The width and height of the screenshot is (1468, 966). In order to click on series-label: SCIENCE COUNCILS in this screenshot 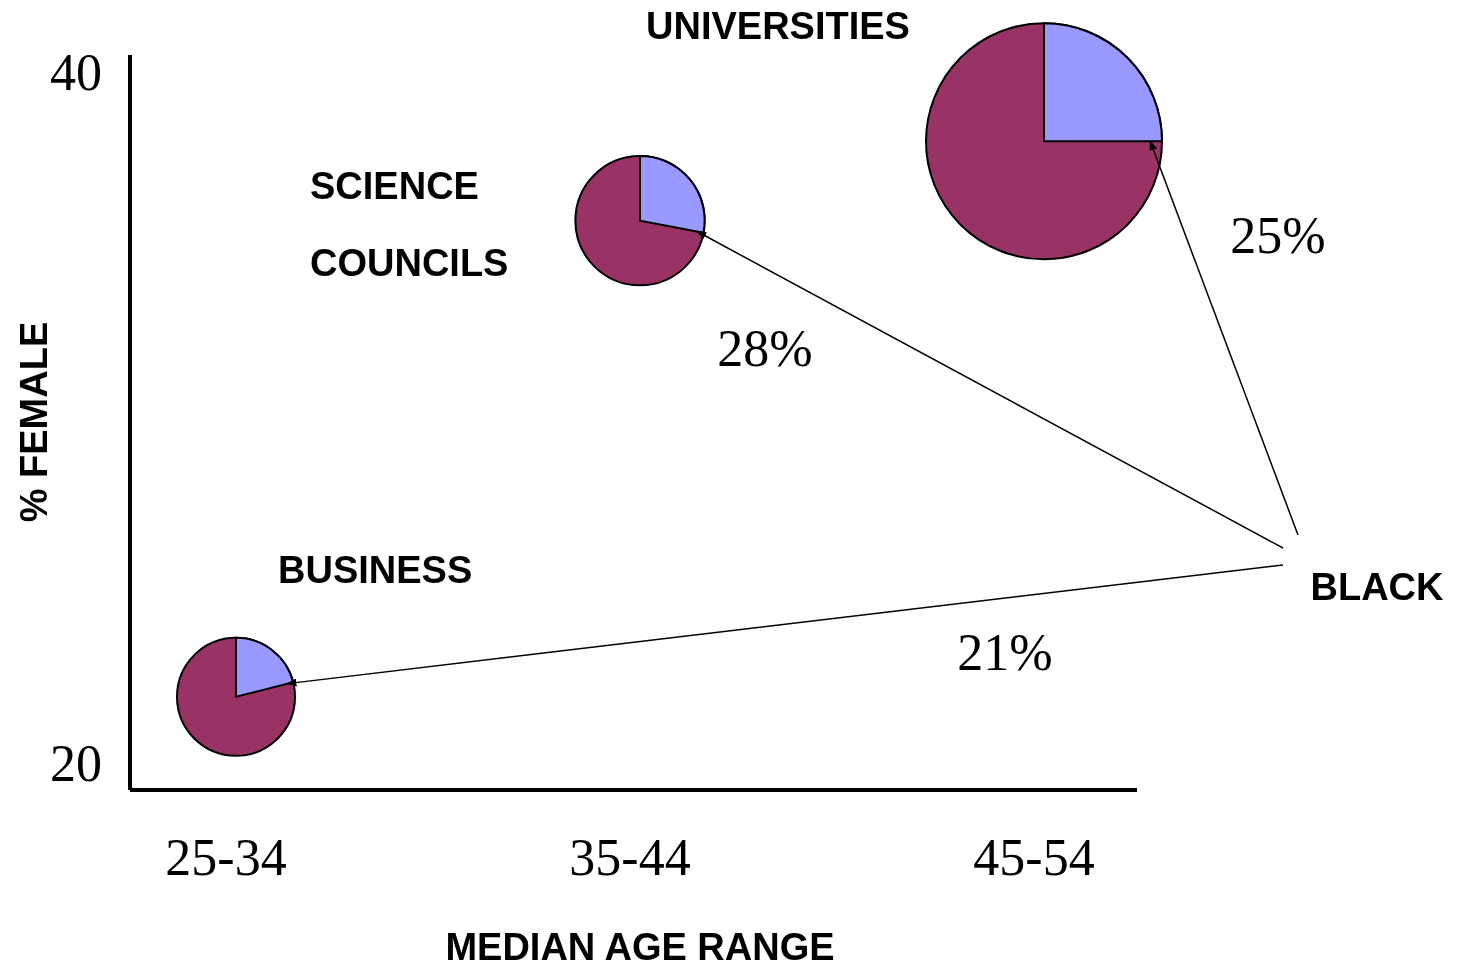, I will do `click(409, 224)`.